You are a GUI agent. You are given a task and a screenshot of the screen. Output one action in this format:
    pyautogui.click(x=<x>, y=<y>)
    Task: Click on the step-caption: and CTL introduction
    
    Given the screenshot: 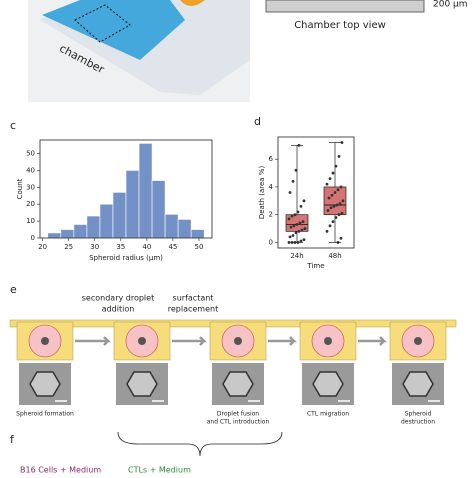 What is the action you would take?
    pyautogui.click(x=238, y=422)
    